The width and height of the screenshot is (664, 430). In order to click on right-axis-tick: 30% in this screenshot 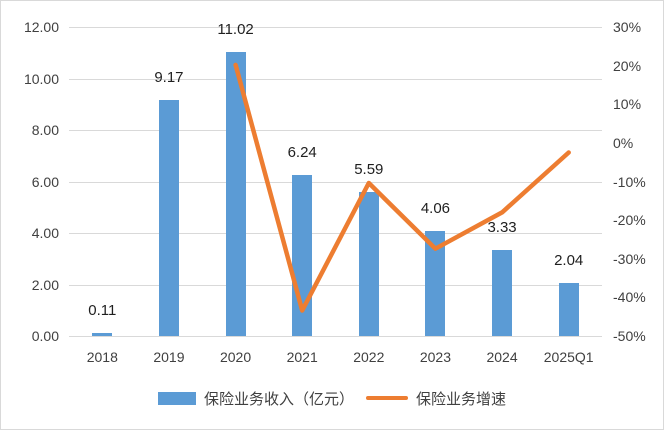, I will do `click(627, 27)`.